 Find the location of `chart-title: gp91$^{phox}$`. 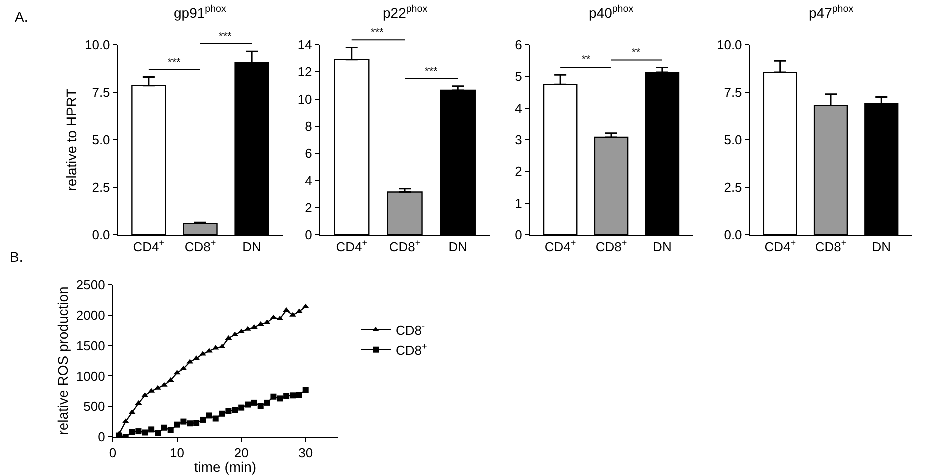

chart-title: gp91$^{phox}$ is located at coordinates (200, 12).